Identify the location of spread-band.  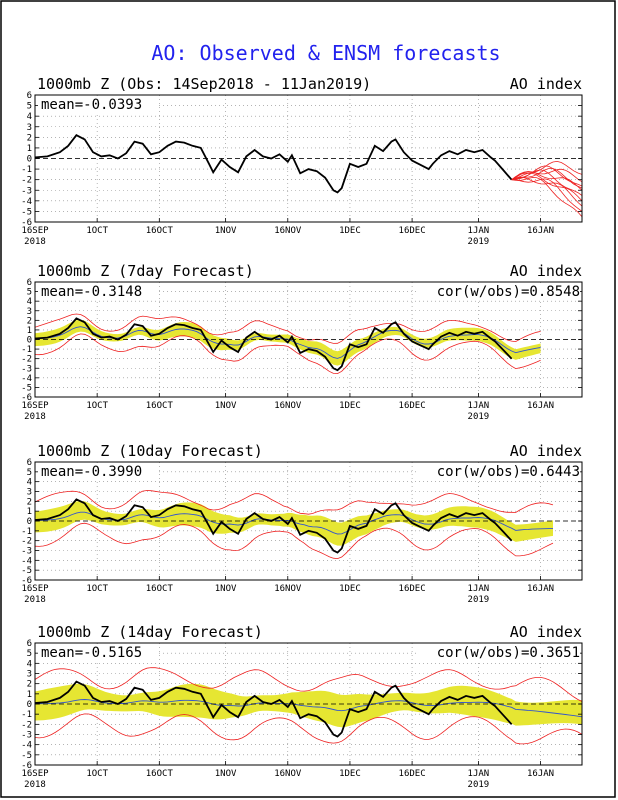
(308, 705).